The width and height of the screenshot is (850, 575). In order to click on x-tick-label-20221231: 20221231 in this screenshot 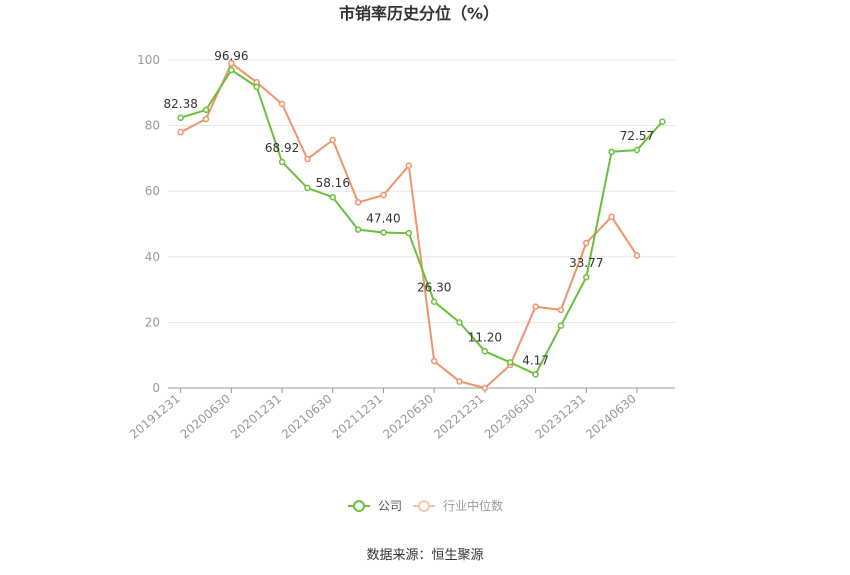, I will do `click(459, 417)`.